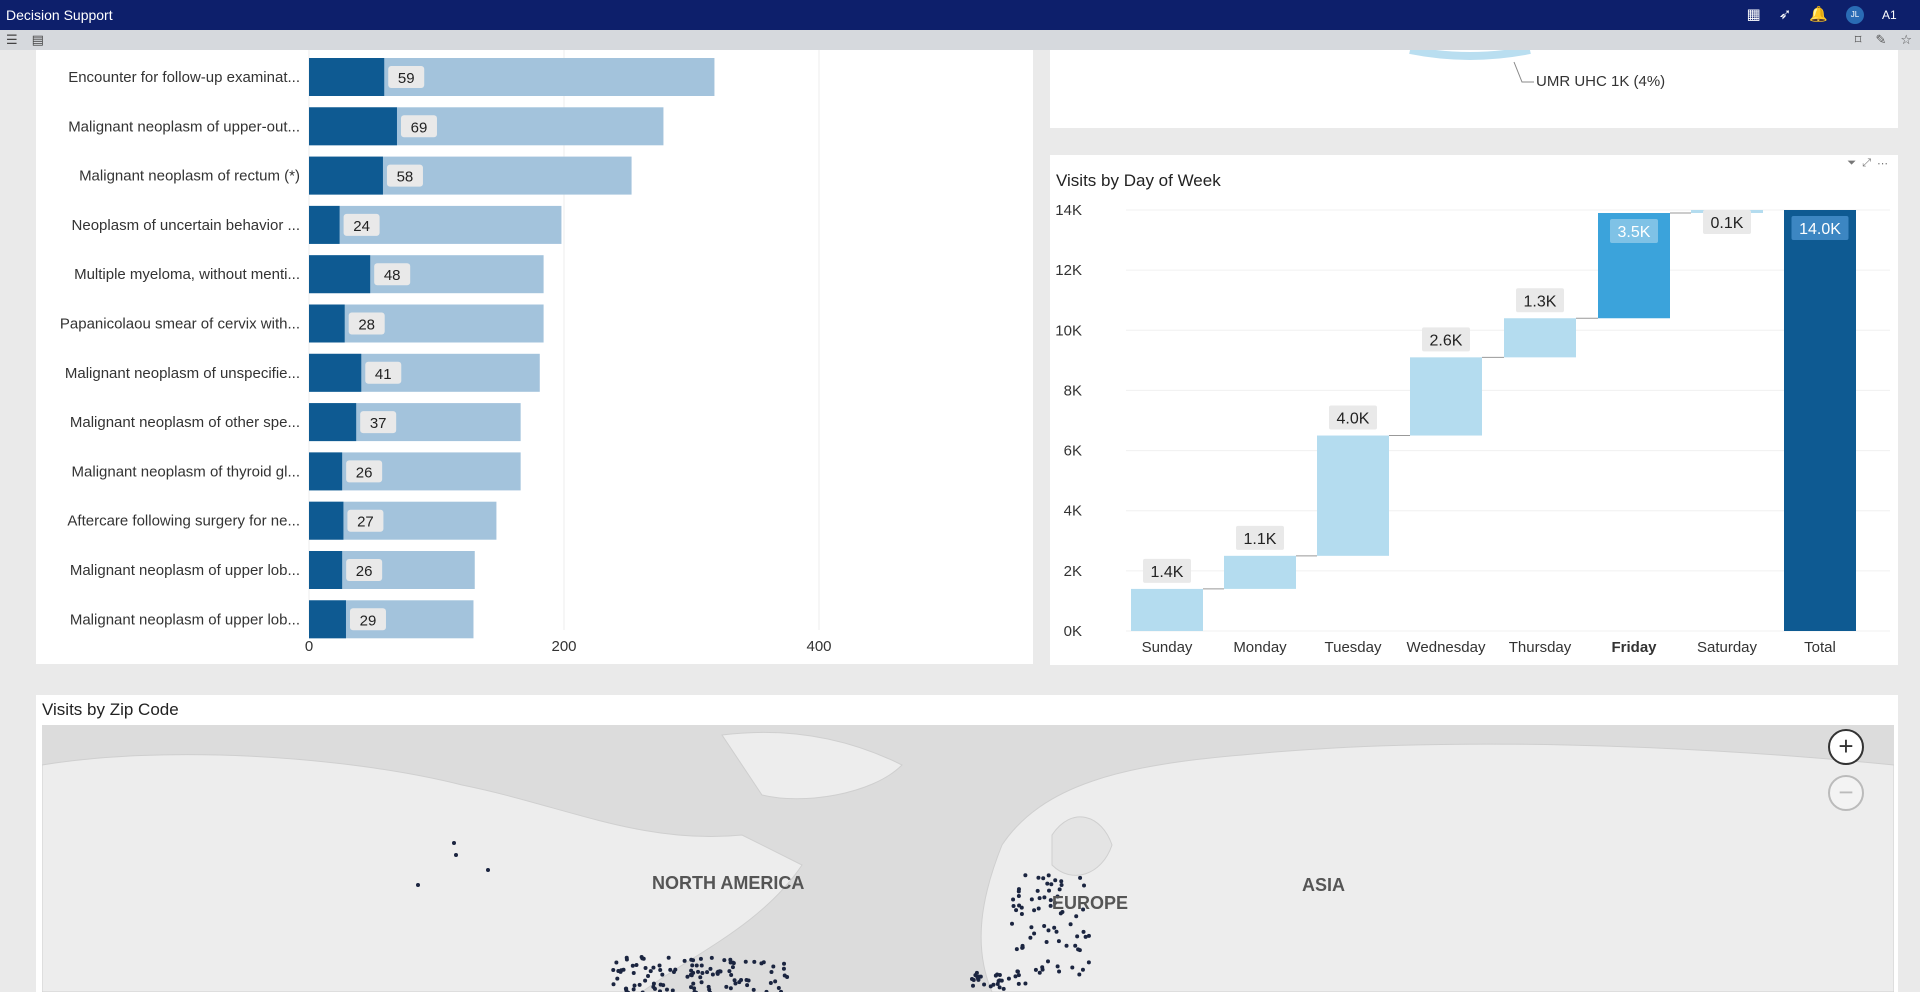  Describe the element at coordinates (1858, 39) in the screenshot. I see `bookmark-icon: ⌑` at that location.